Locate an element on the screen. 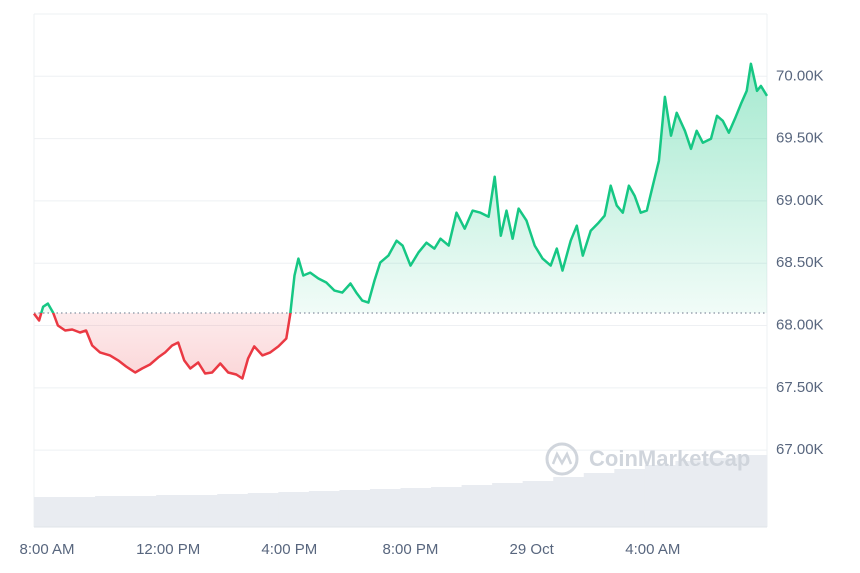 This screenshot has width=860, height=573. watermark-logo-mark is located at coordinates (562, 458).